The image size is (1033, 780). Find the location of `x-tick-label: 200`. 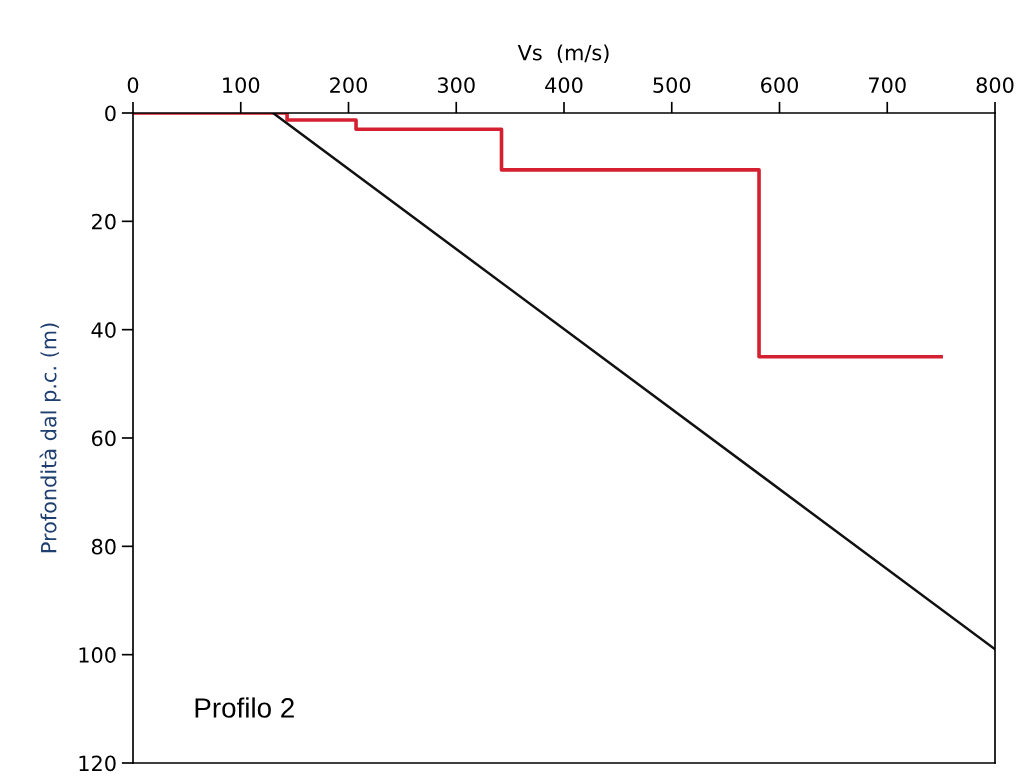

x-tick-label: 200 is located at coordinates (348, 85).